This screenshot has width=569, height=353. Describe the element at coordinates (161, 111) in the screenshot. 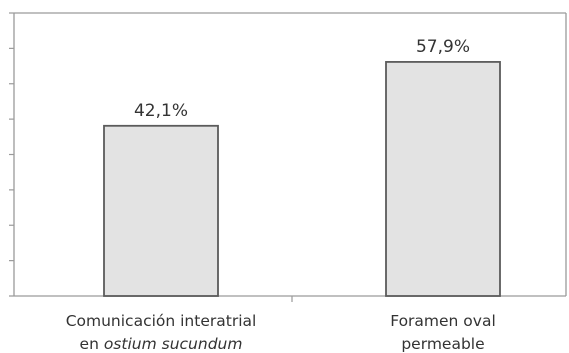

I see `bar-value-label: 42,1%` at that location.